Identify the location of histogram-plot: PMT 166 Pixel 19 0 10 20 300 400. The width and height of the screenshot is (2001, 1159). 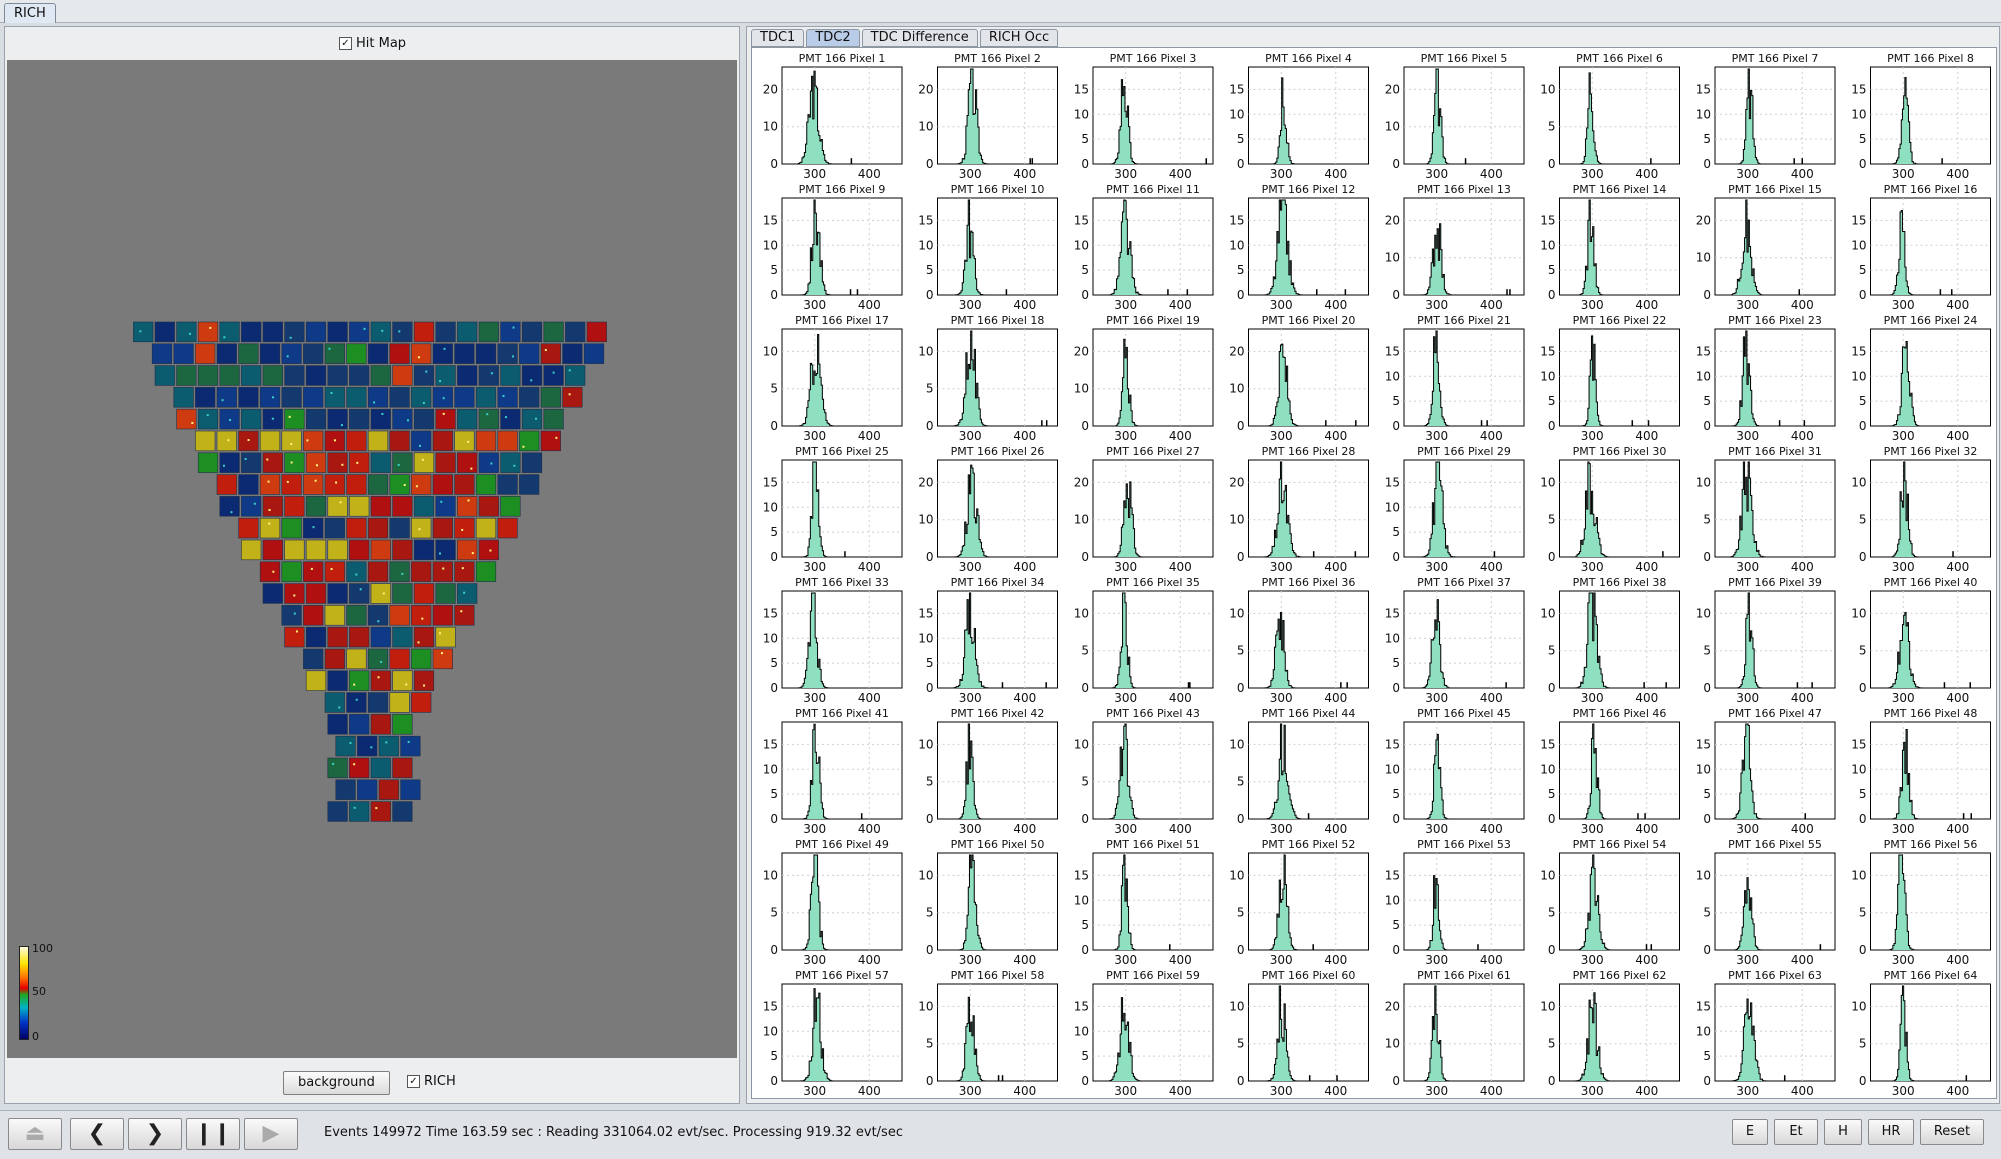
(1144, 378).